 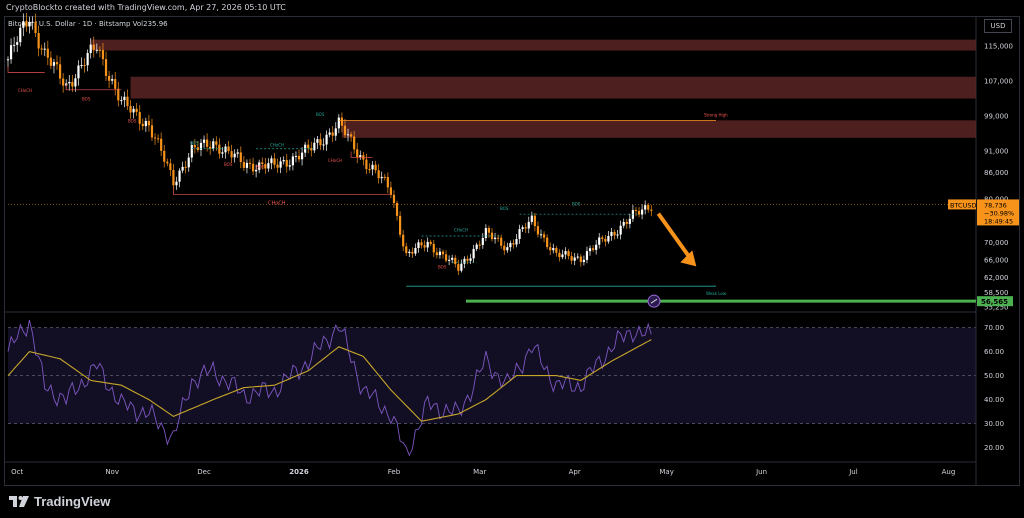 What do you see at coordinates (25, 90) in the screenshot?
I see `choch-label: CHoCH` at bounding box center [25, 90].